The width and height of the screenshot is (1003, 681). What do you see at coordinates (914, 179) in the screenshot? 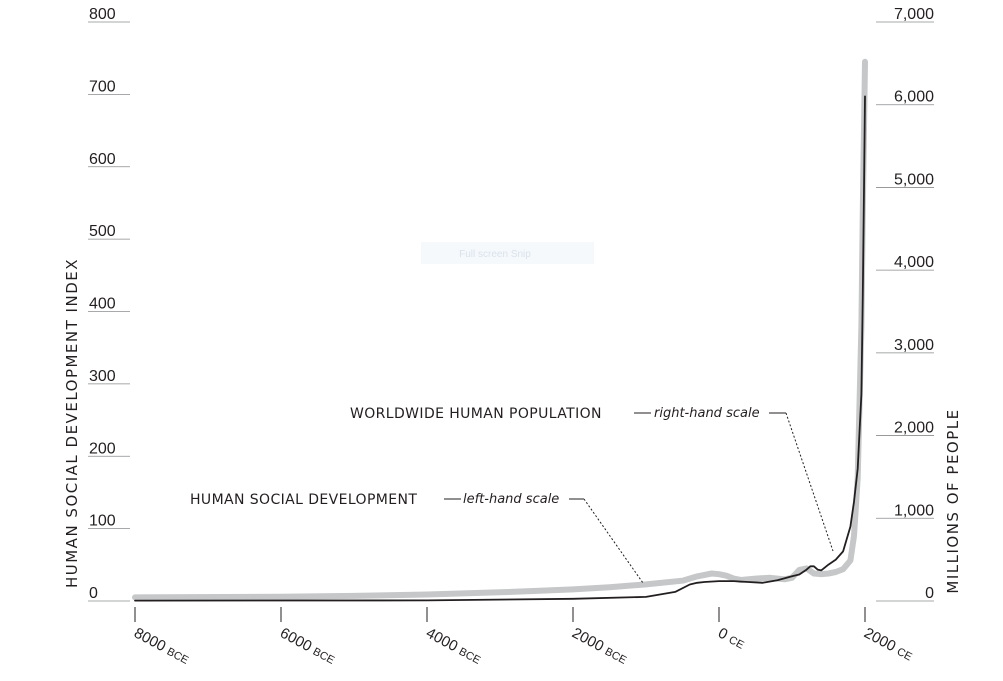
I see `right-tick-label: 5,000` at bounding box center [914, 179].